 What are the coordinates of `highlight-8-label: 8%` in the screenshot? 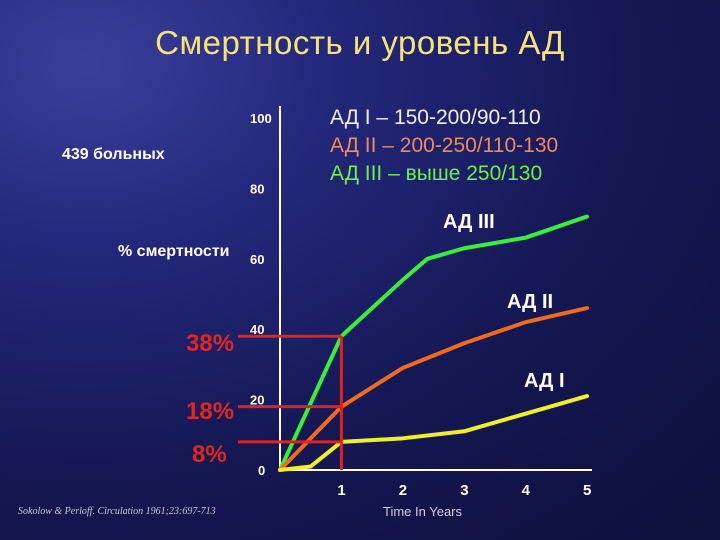 It's located at (209, 454).